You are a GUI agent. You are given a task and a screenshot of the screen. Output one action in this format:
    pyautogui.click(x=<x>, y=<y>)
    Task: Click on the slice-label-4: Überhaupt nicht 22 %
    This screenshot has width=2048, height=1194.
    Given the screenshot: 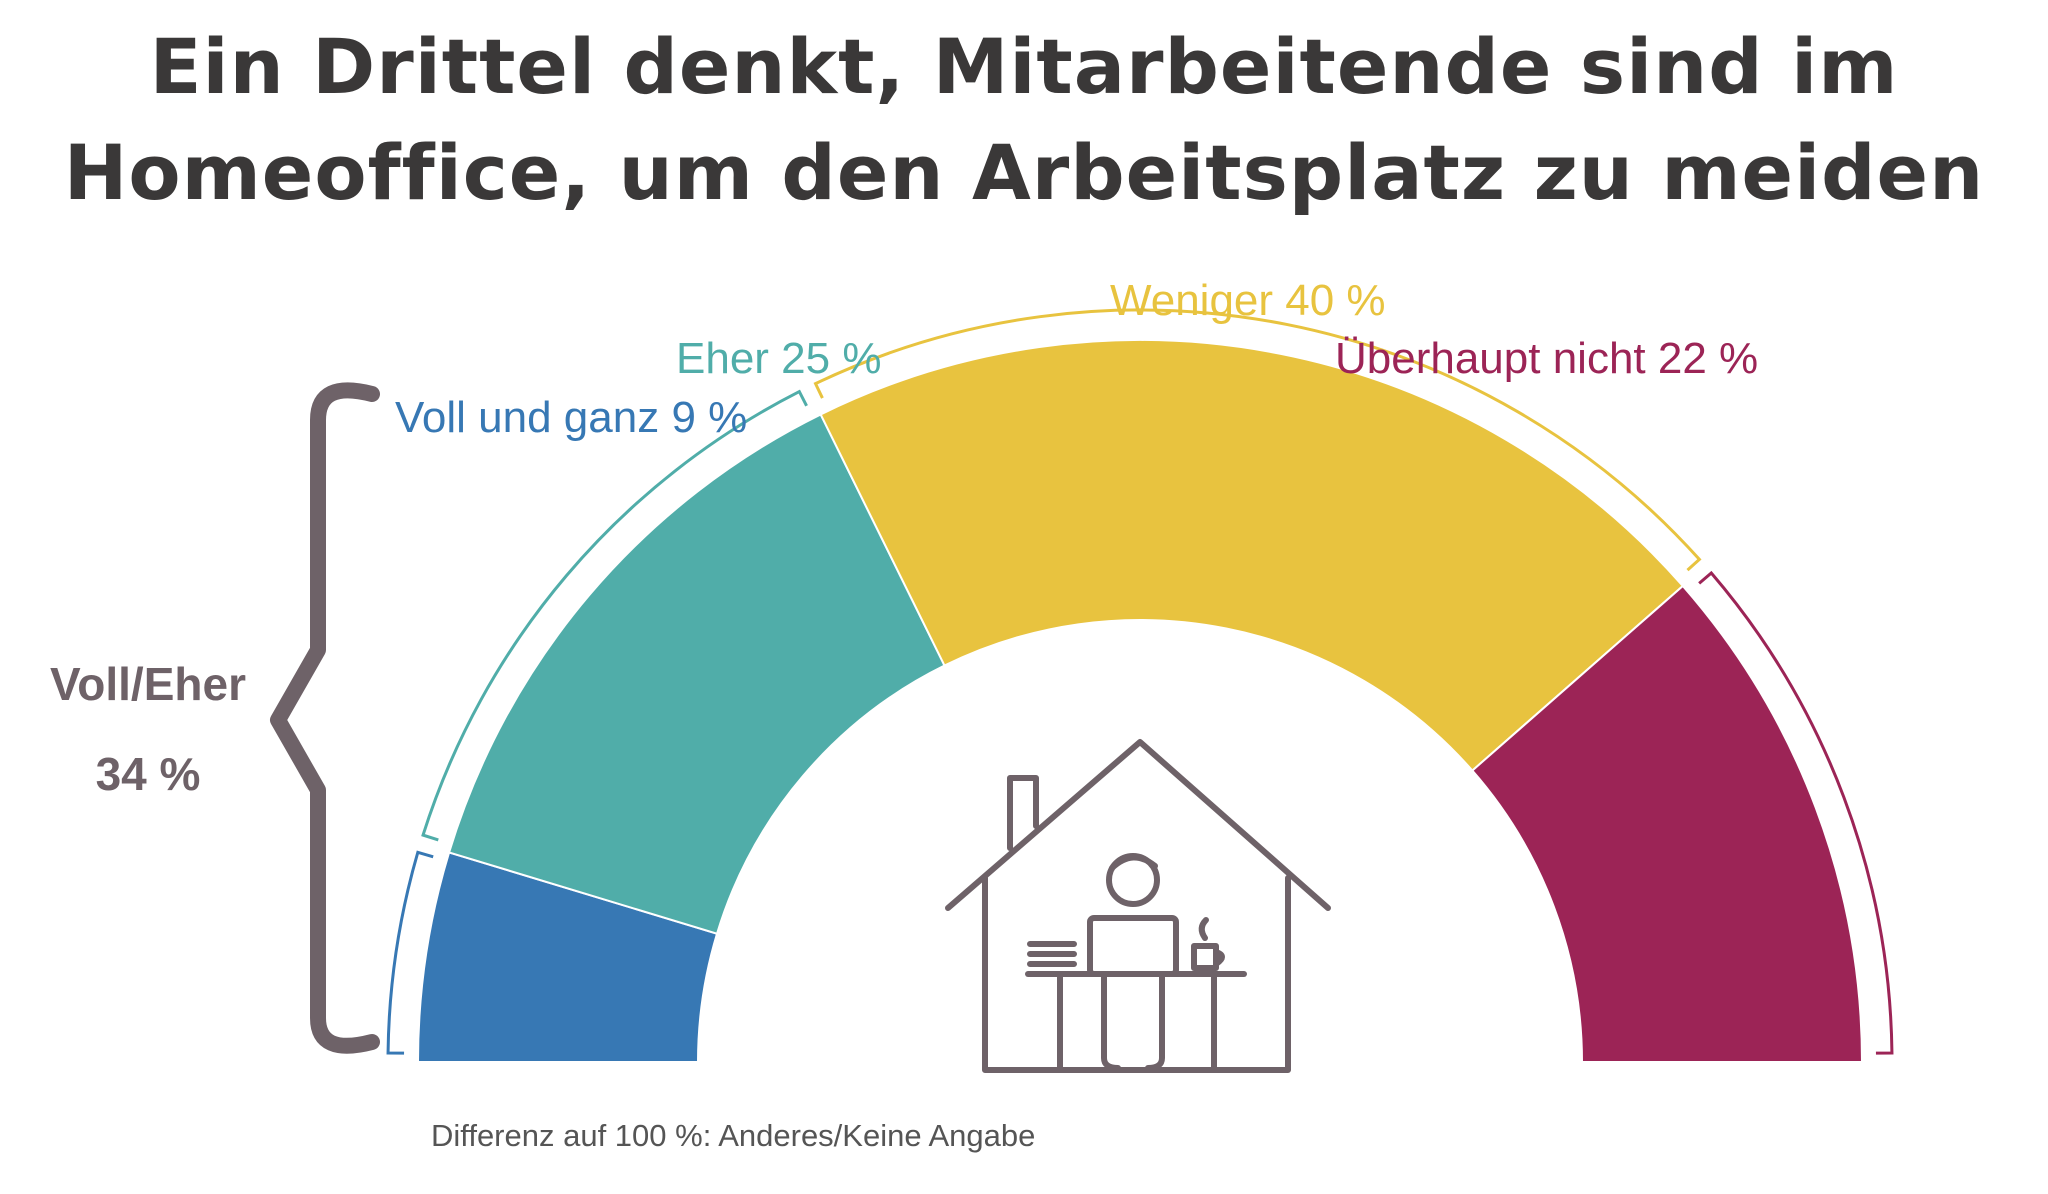 What is the action you would take?
    pyautogui.click(x=1546, y=358)
    